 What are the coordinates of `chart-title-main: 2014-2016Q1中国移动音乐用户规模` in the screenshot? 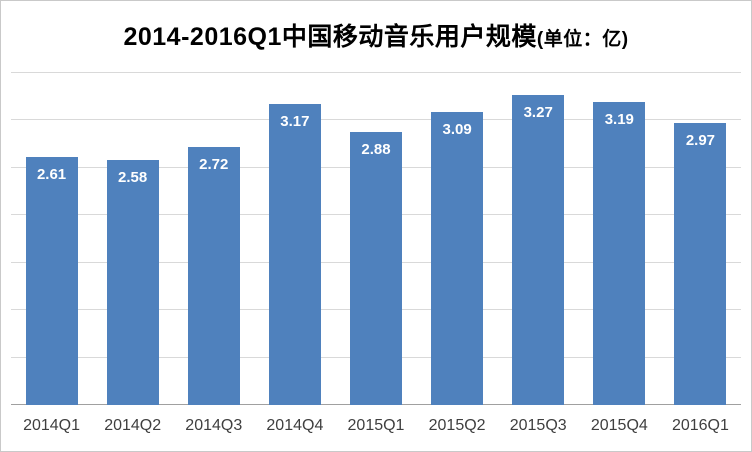 It's located at (330, 37).